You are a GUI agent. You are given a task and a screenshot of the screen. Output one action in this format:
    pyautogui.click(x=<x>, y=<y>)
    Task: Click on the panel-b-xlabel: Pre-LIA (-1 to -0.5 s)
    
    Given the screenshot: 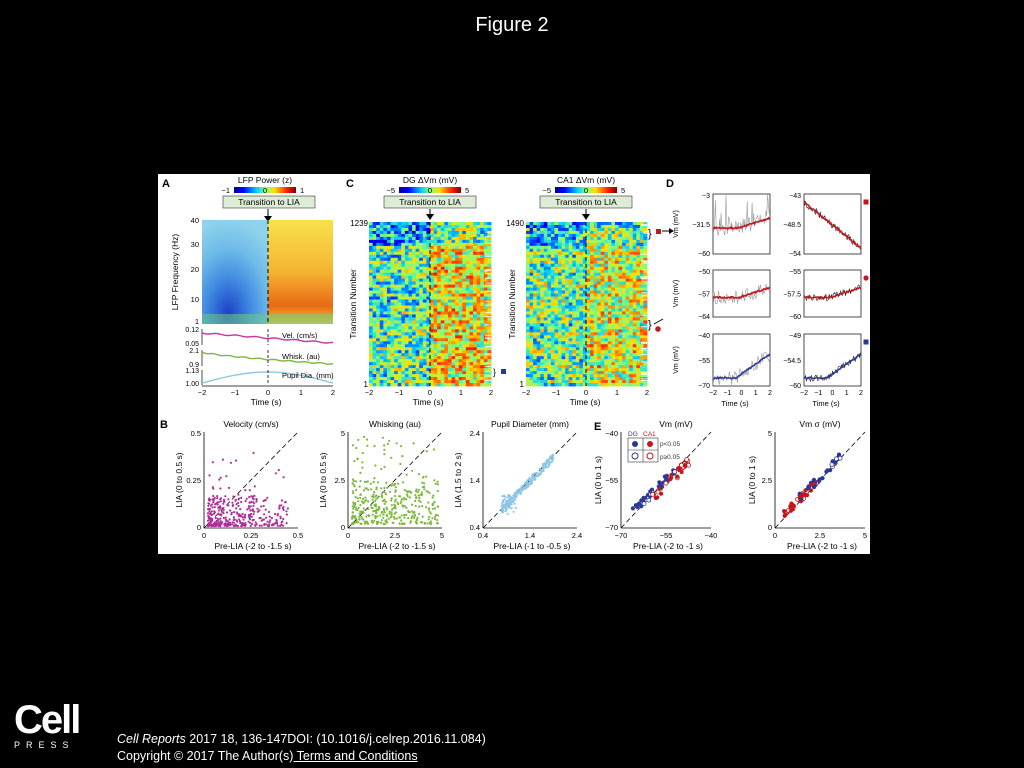 What is the action you would take?
    pyautogui.click(x=532, y=546)
    